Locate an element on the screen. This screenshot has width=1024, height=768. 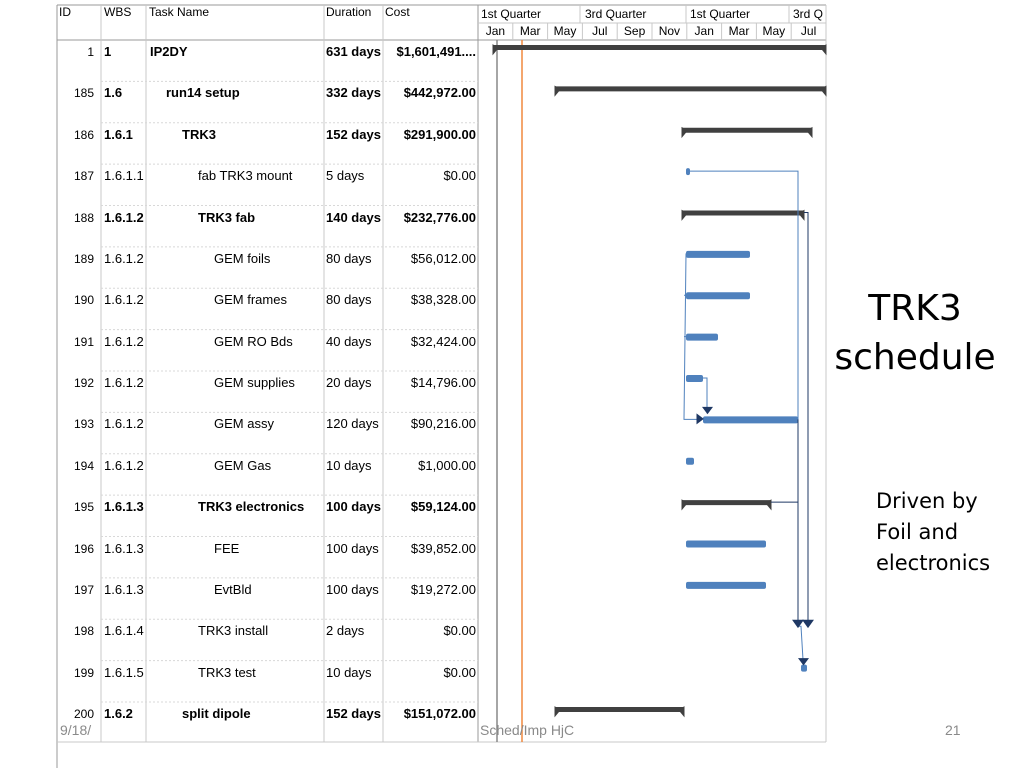
task-duration: 120 days is located at coordinates (352, 424).